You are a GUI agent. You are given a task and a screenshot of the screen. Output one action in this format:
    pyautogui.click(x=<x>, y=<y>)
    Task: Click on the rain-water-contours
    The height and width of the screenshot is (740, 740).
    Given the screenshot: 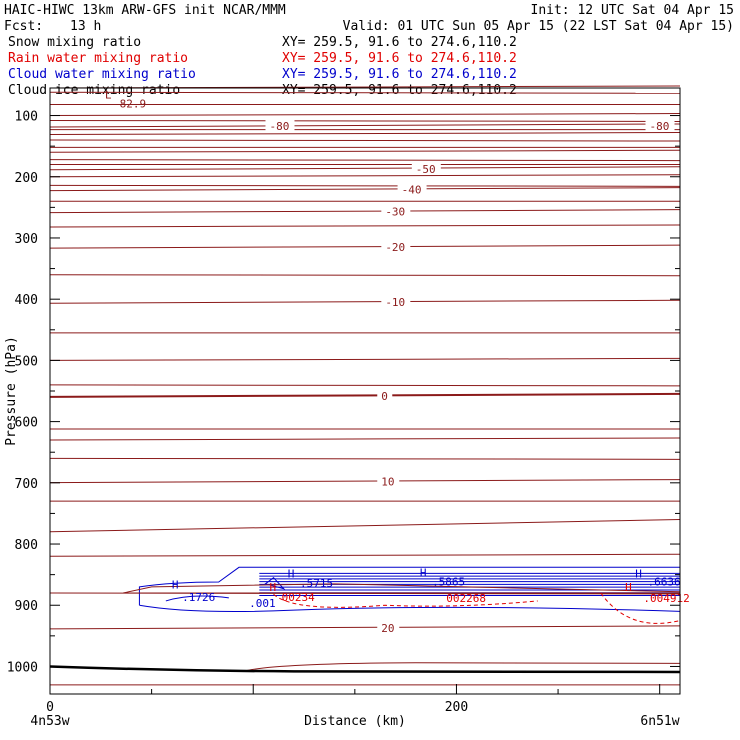 What is the action you would take?
    pyautogui.click(x=402, y=603)
    